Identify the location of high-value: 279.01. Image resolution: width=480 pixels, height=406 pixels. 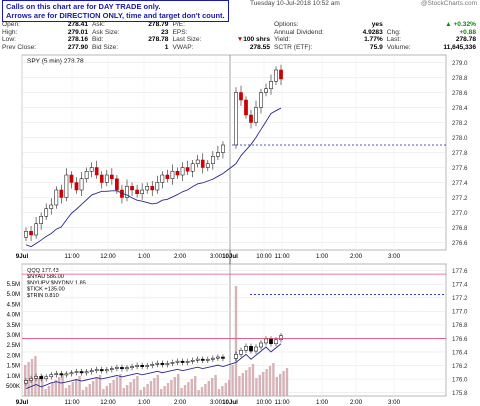
(77, 32).